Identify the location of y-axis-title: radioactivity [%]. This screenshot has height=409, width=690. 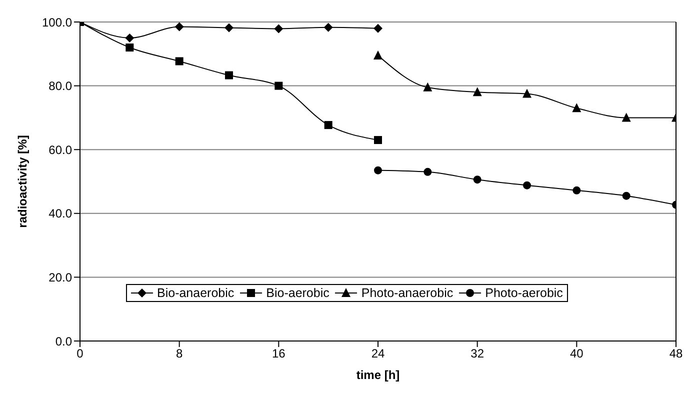
(22, 181).